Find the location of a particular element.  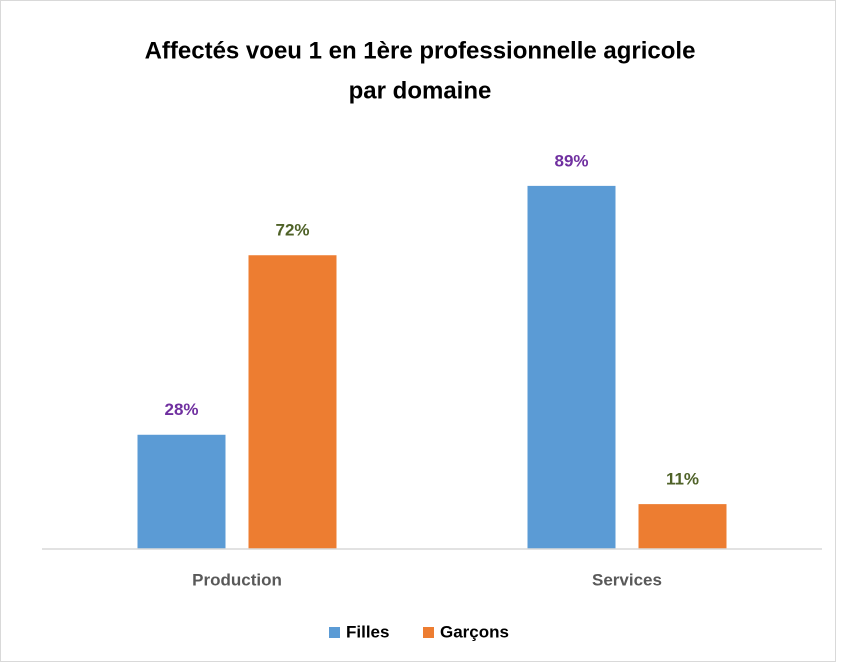

x-tick-label: Services is located at coordinates (627, 579).